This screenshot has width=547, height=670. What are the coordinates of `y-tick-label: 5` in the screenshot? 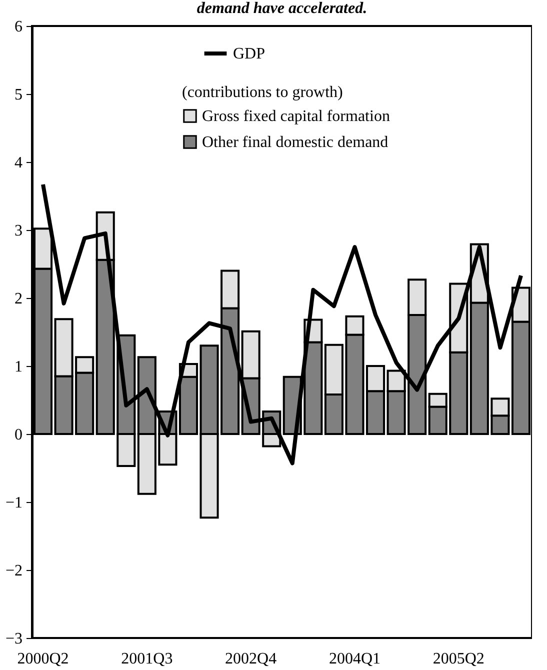 It's located at (18, 95).